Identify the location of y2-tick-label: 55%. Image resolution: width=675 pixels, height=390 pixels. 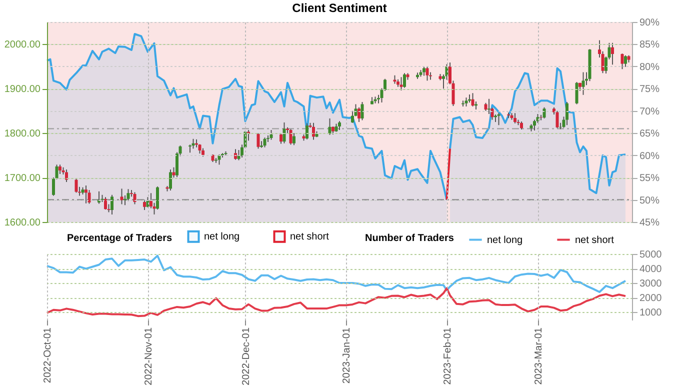
(650, 178).